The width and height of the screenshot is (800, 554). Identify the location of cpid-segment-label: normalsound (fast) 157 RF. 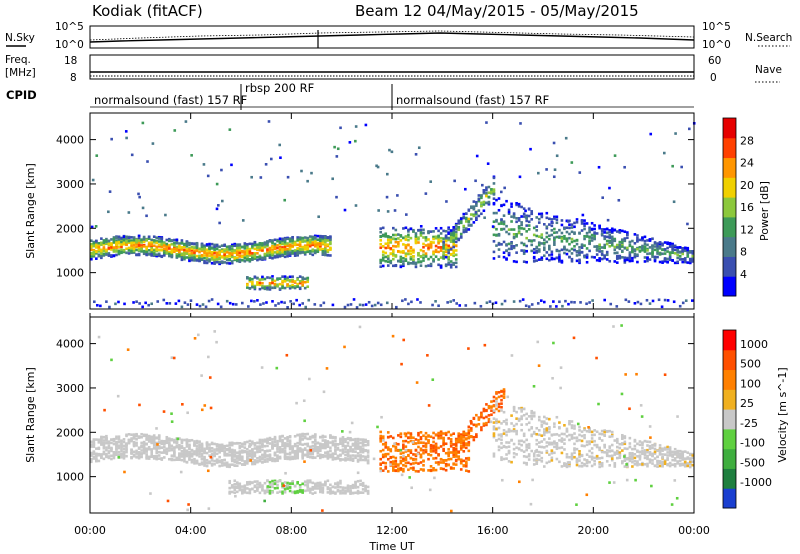
(472, 100).